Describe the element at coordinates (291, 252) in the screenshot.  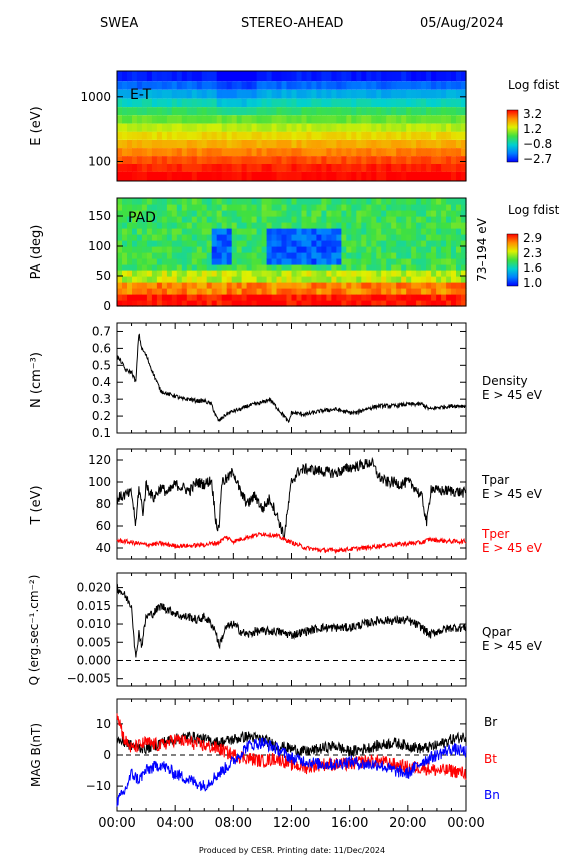
I see `pitch-angle-frame` at that location.